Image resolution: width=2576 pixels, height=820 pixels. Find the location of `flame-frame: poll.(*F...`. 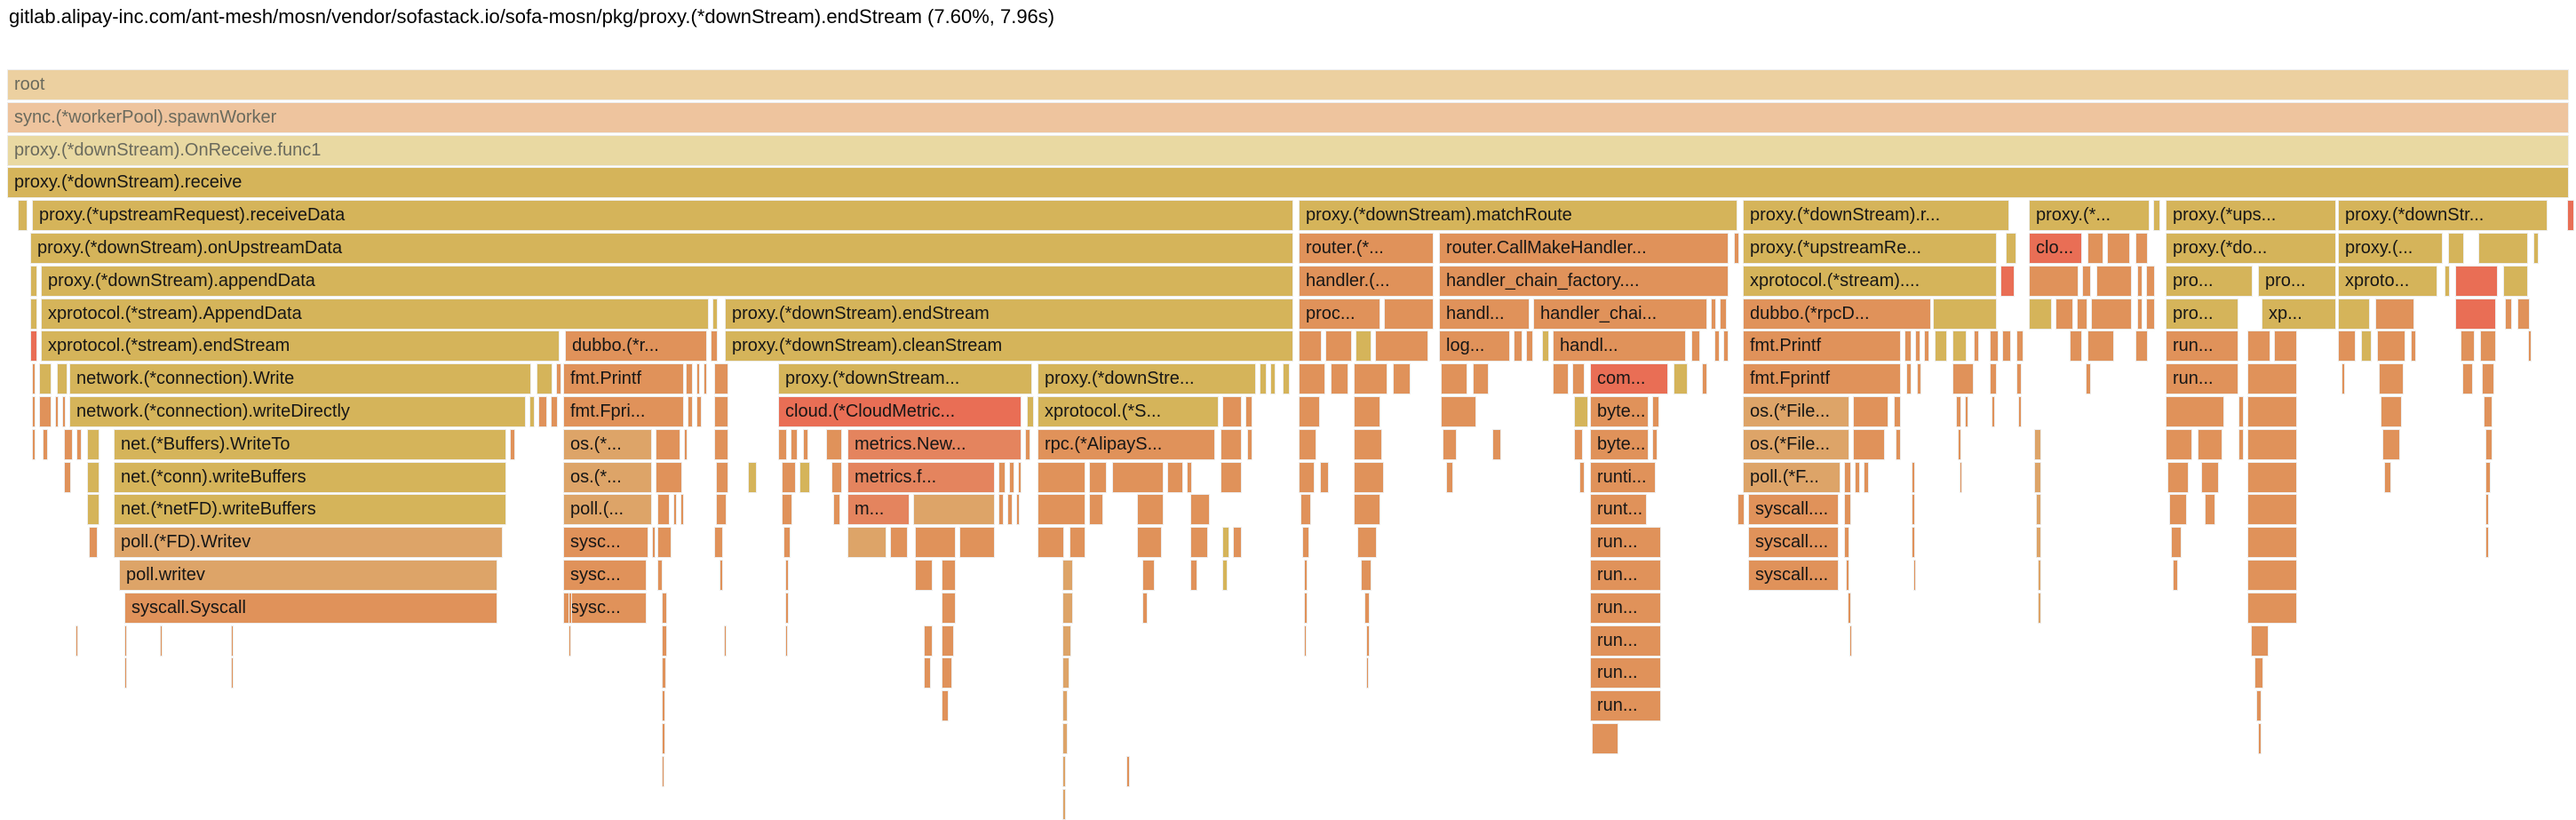

flame-frame: poll.(*F... is located at coordinates (1792, 477).